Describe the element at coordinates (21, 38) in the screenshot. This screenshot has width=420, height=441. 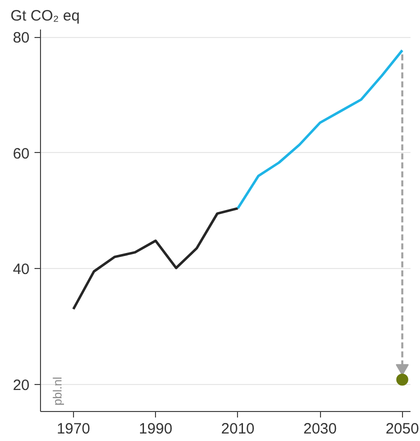
I see `y-tick-label: 80` at that location.